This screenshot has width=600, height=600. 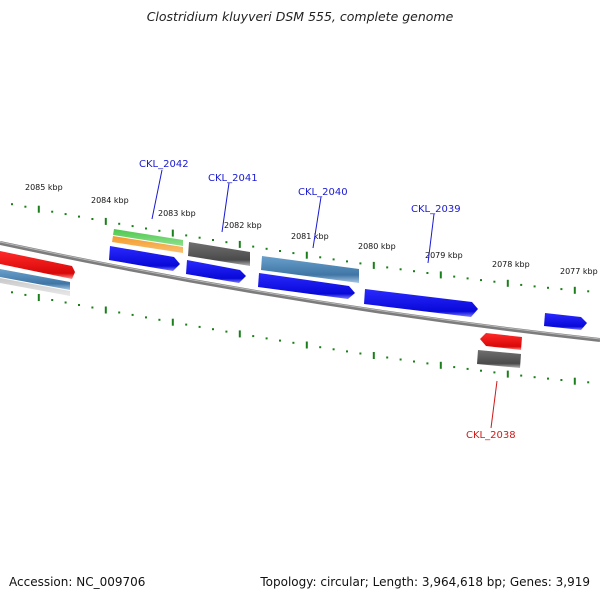 I want to click on gene-label-CKL_2038: CKL_2038, so click(x=491, y=435).